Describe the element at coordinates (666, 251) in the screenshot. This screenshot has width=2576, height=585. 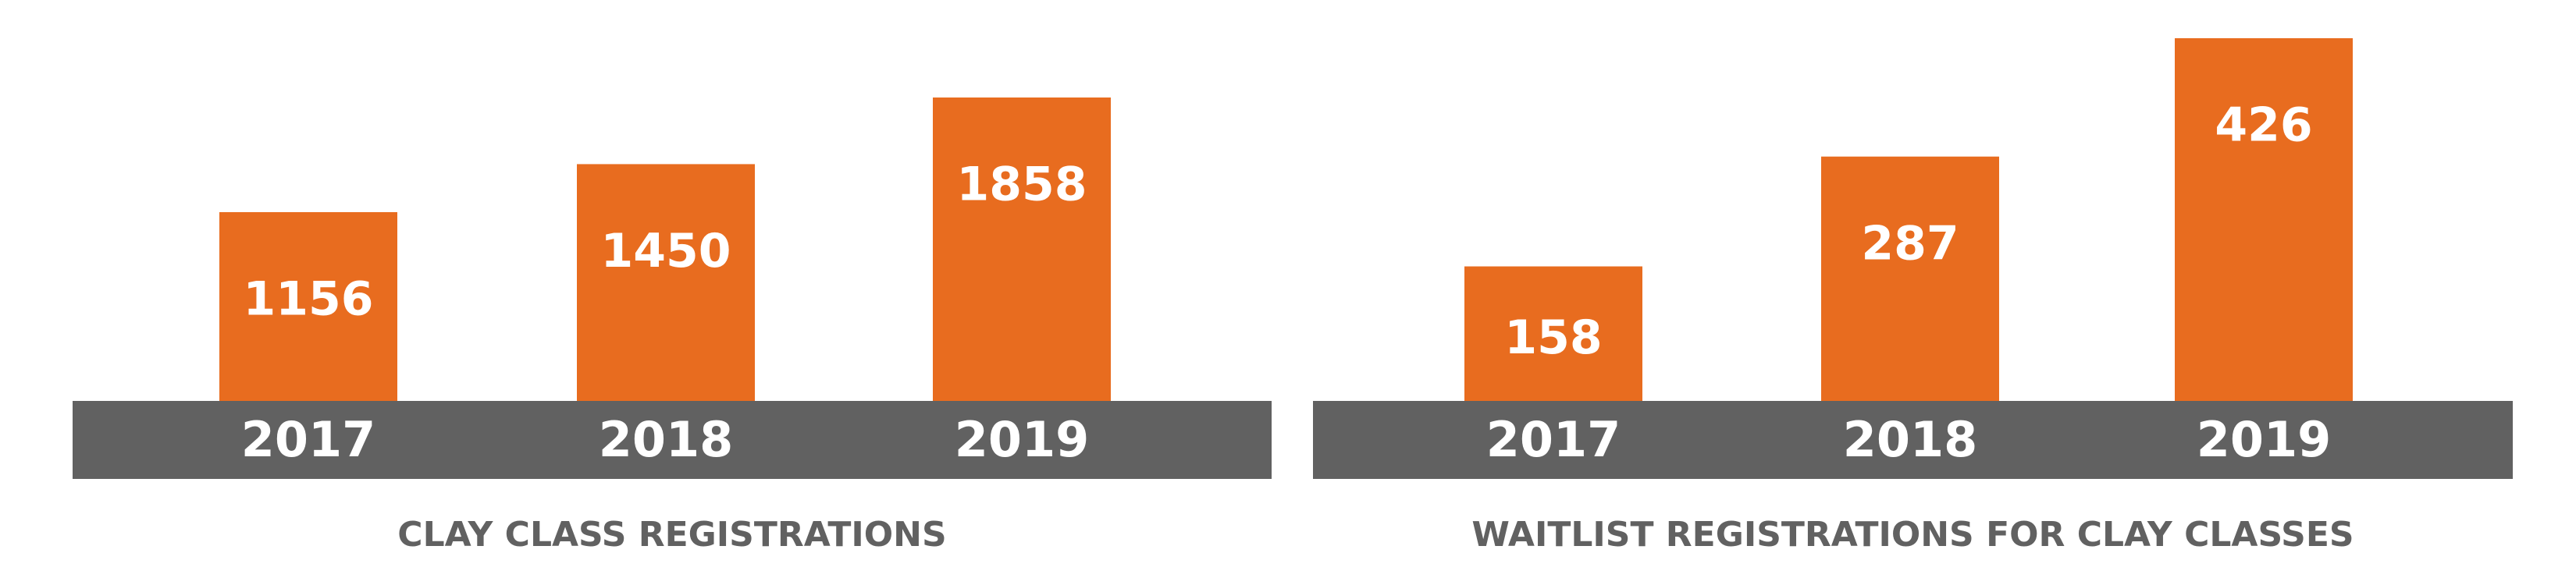
I see `value-label: 1450` at that location.